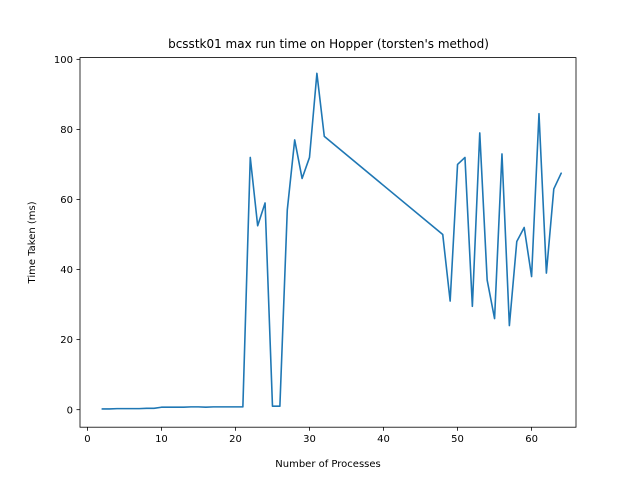 The height and width of the screenshot is (480, 640). What do you see at coordinates (32, 242) in the screenshot?
I see `y-axis-label: Time Taken (ms)` at bounding box center [32, 242].